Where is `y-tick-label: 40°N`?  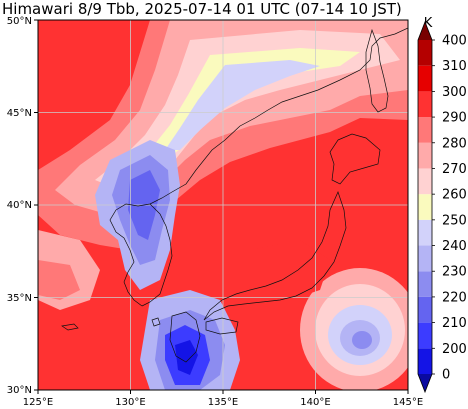
y-tick-label: 40°N is located at coordinates (19, 205).